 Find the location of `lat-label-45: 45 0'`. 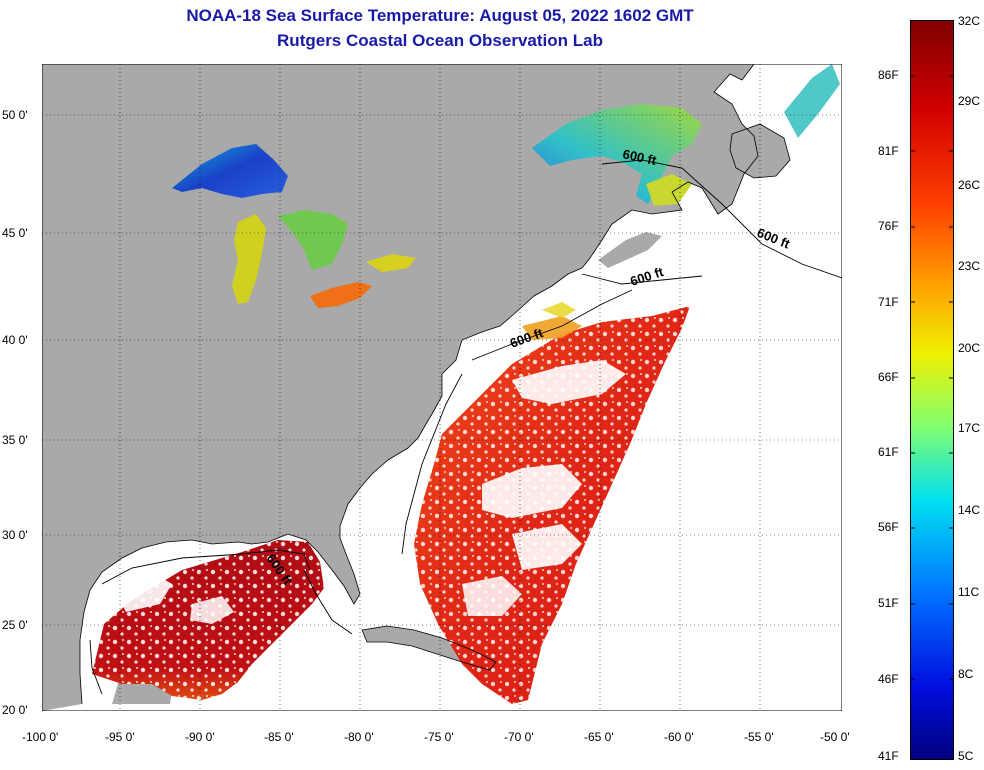

lat-label-45: 45 0' is located at coordinates (15, 233).